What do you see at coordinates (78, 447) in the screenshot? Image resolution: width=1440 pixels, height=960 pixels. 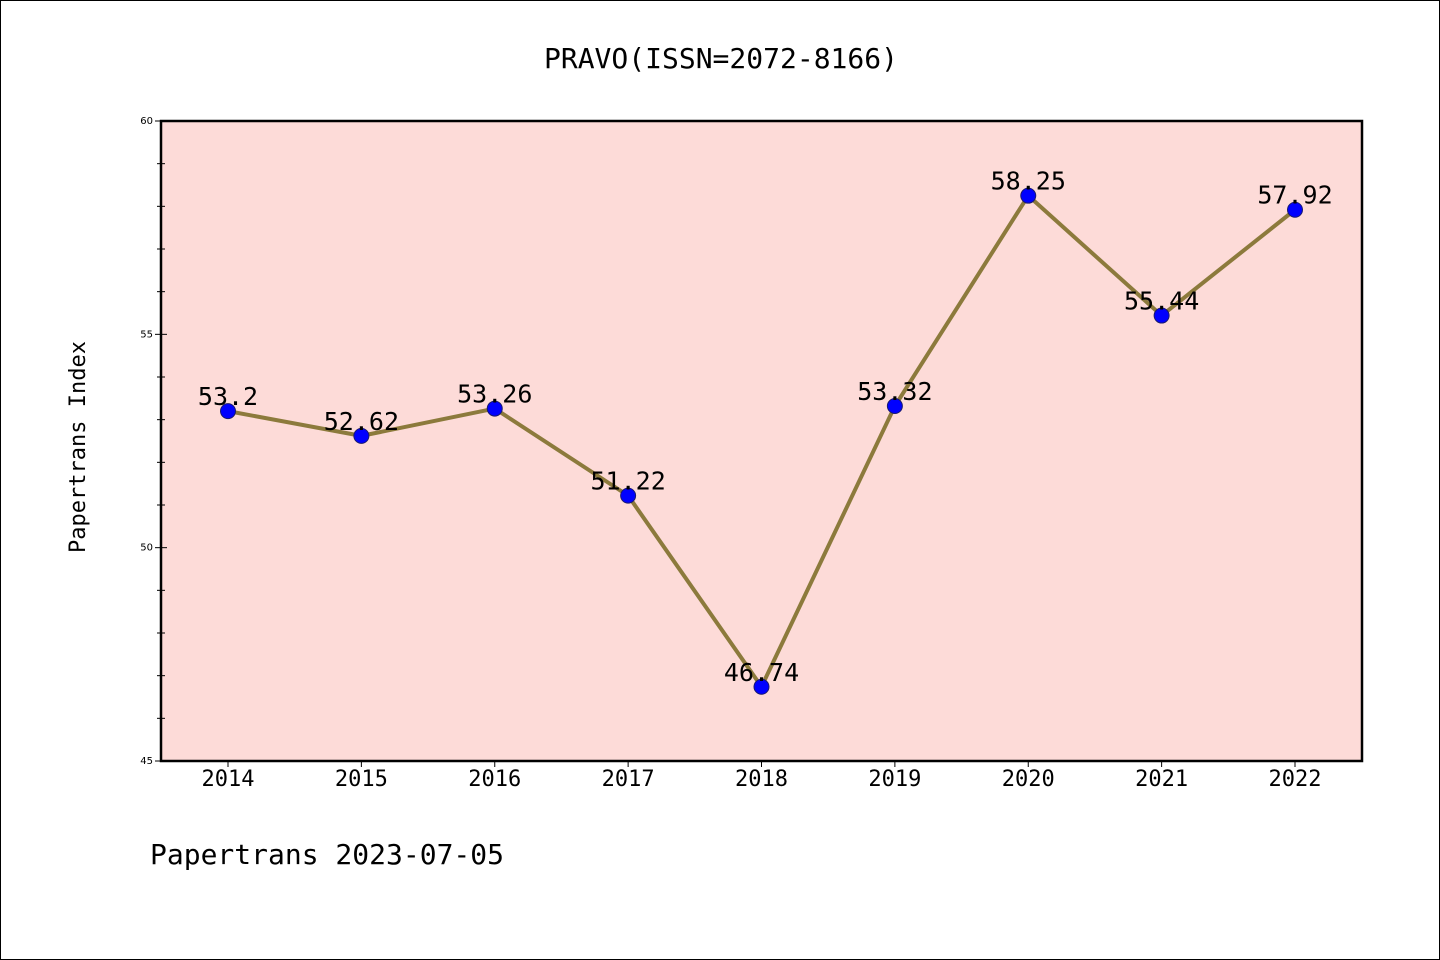 I see `y-axis-label: Papertrans Index` at bounding box center [78, 447].